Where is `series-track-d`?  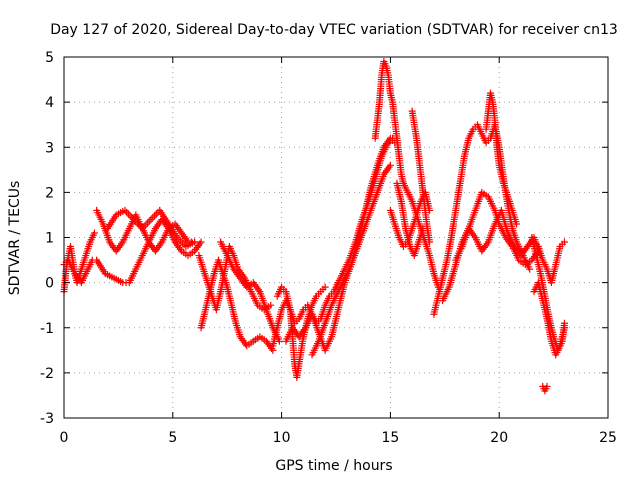
series-track-d is located at coordinates (149, 251).